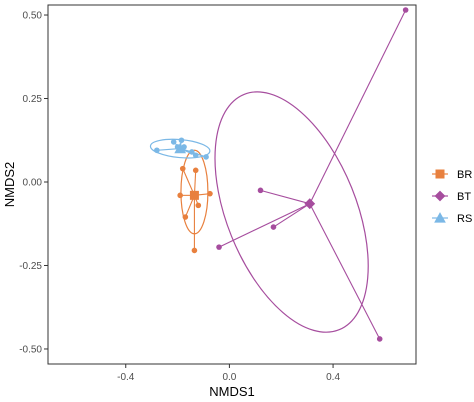  I want to click on x-tick-label-2: 0.0, so click(229, 377).